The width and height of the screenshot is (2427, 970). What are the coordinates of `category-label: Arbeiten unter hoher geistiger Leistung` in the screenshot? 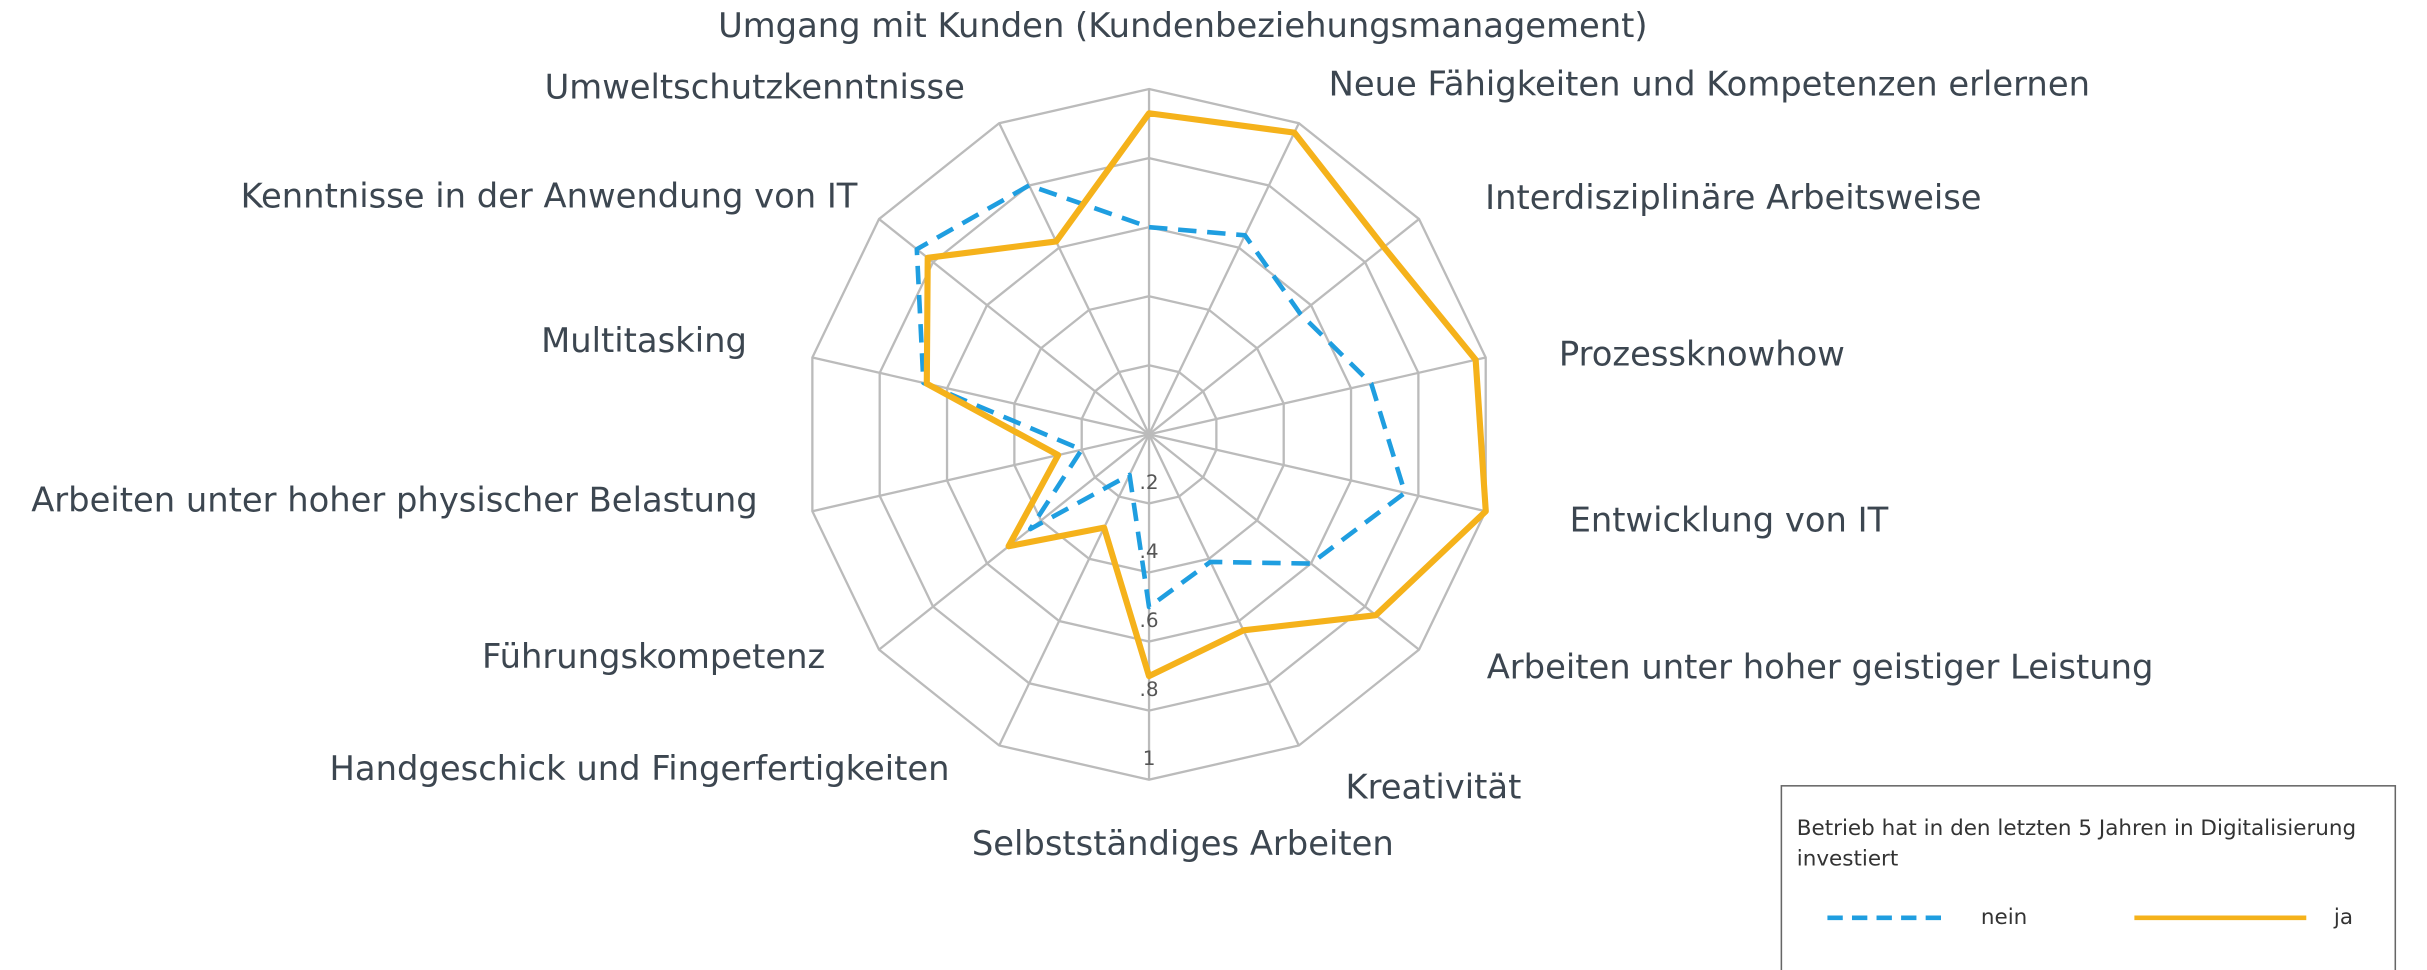 It's located at (1820, 667).